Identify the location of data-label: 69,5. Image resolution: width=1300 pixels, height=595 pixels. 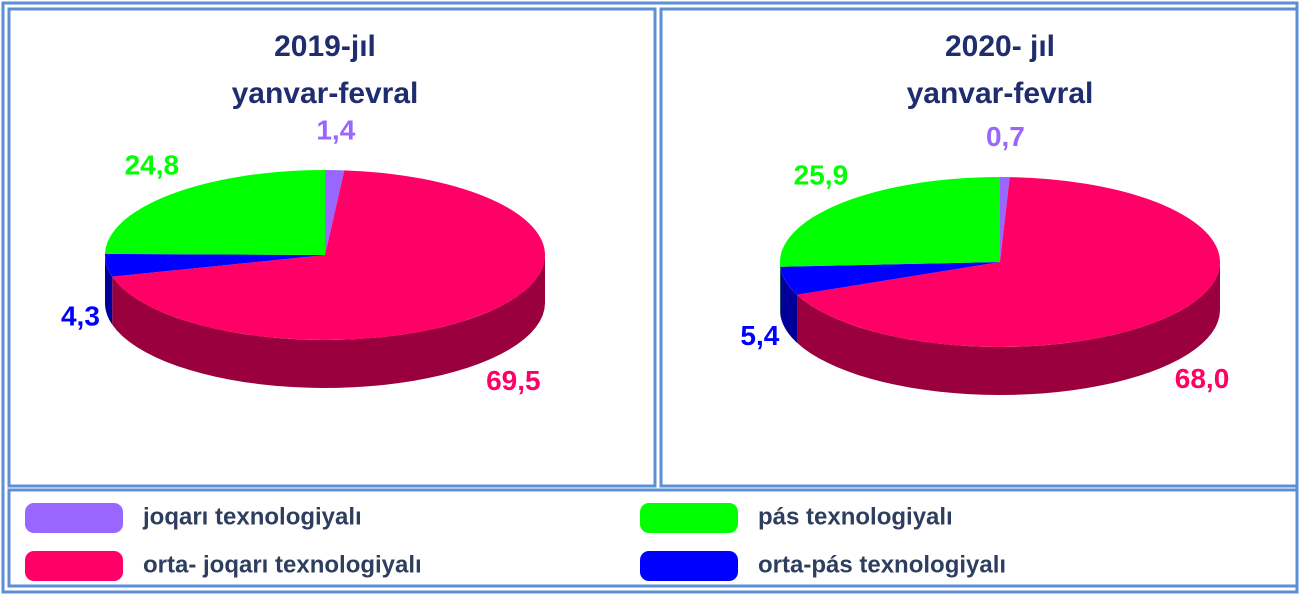
(513, 380).